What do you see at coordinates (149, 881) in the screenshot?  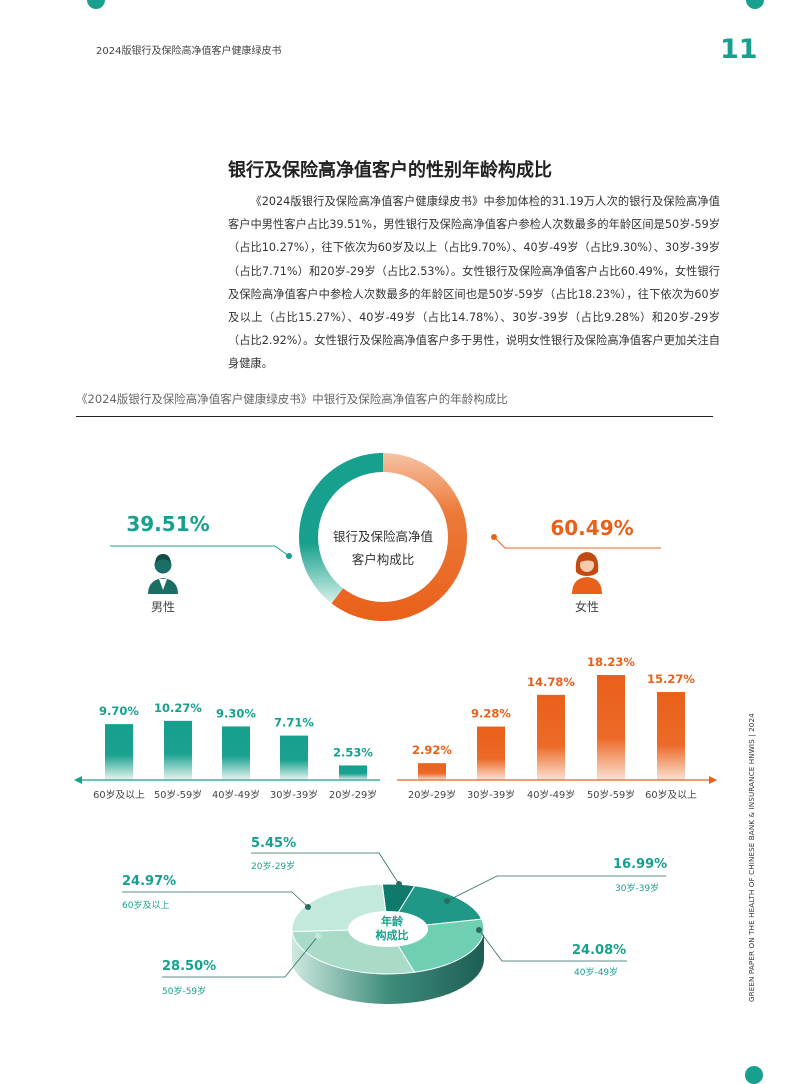 I see `callout-60plus-value: 24.97%` at bounding box center [149, 881].